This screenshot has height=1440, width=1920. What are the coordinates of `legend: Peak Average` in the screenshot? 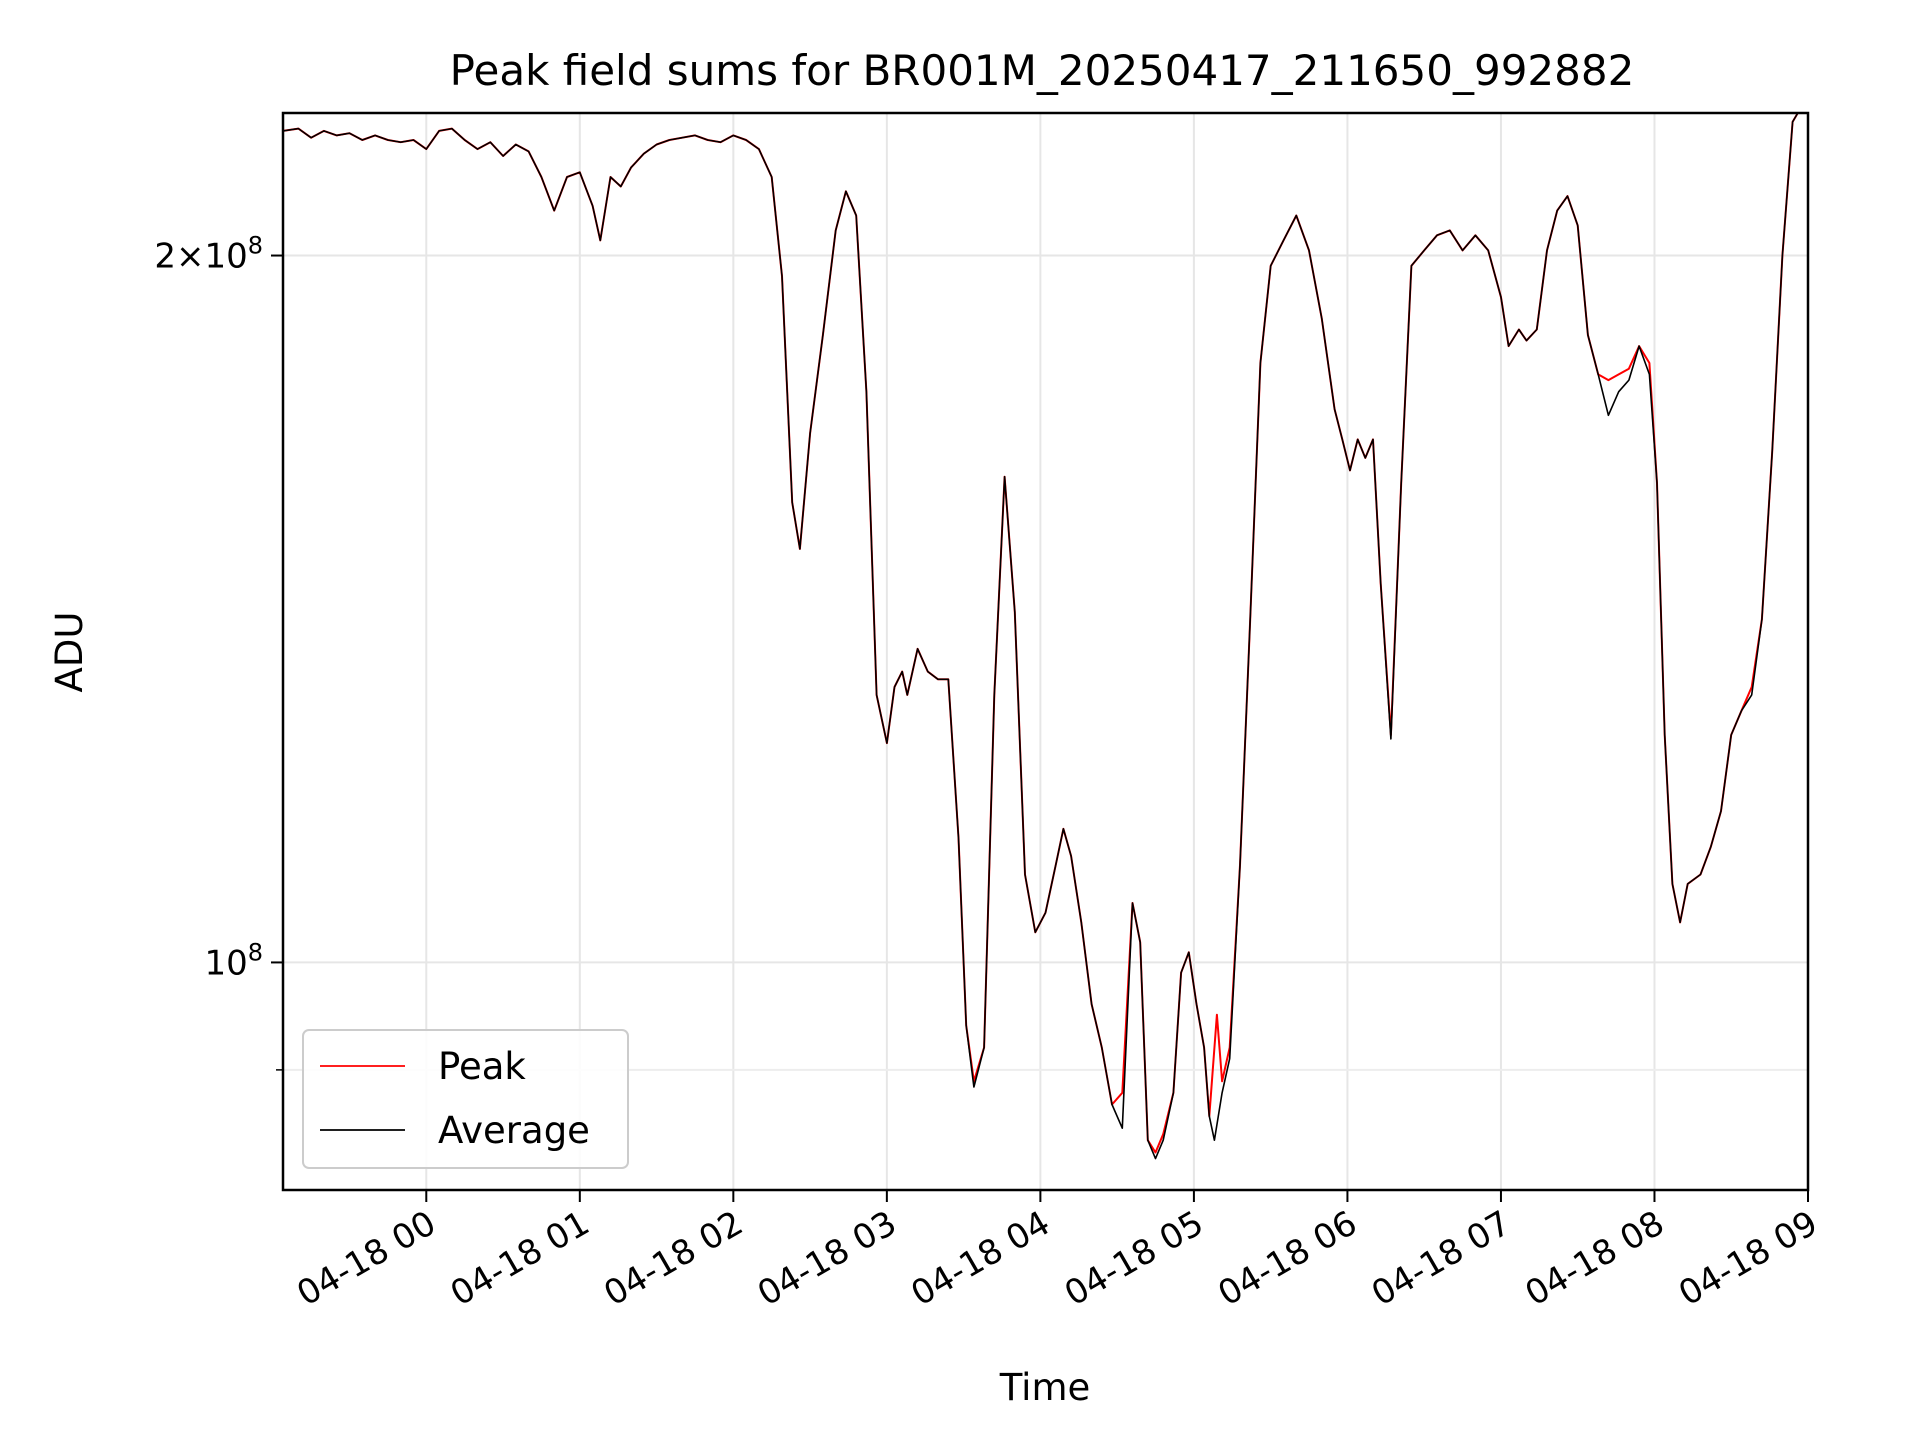 It's located at (465, 1099).